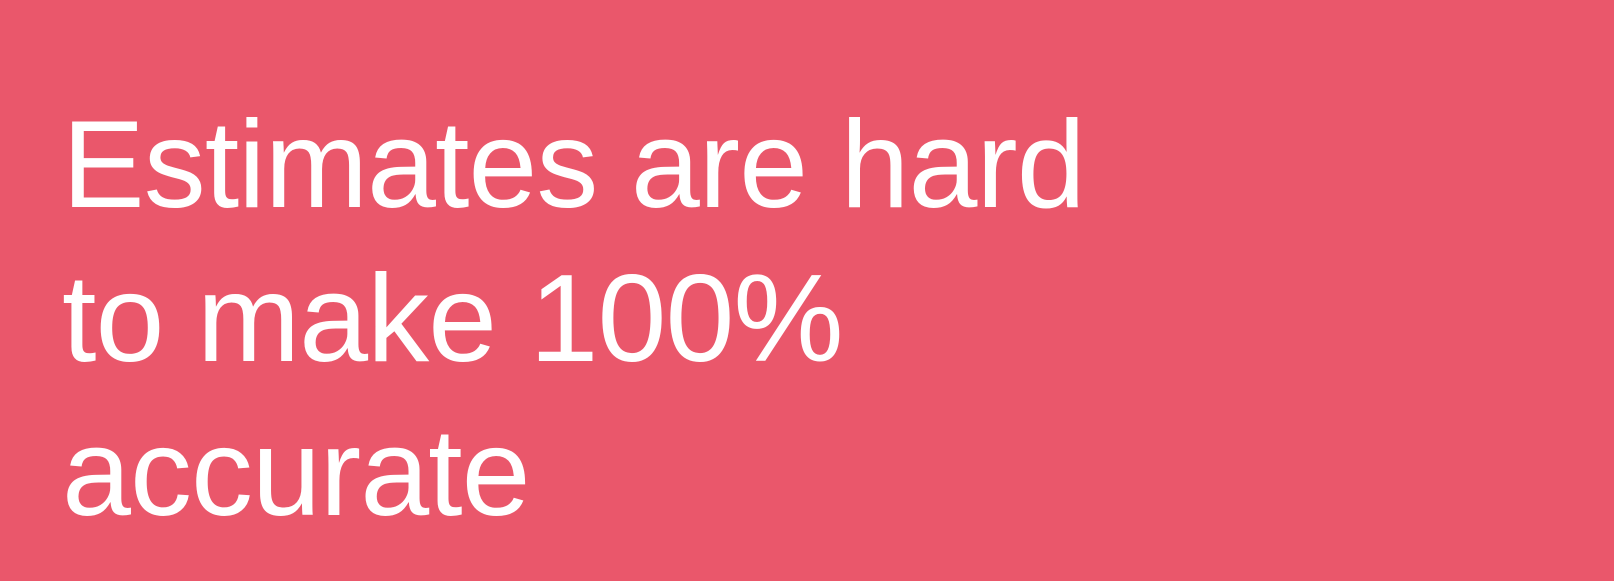  I want to click on headline-line-2: to make 100%, so click(453, 319).